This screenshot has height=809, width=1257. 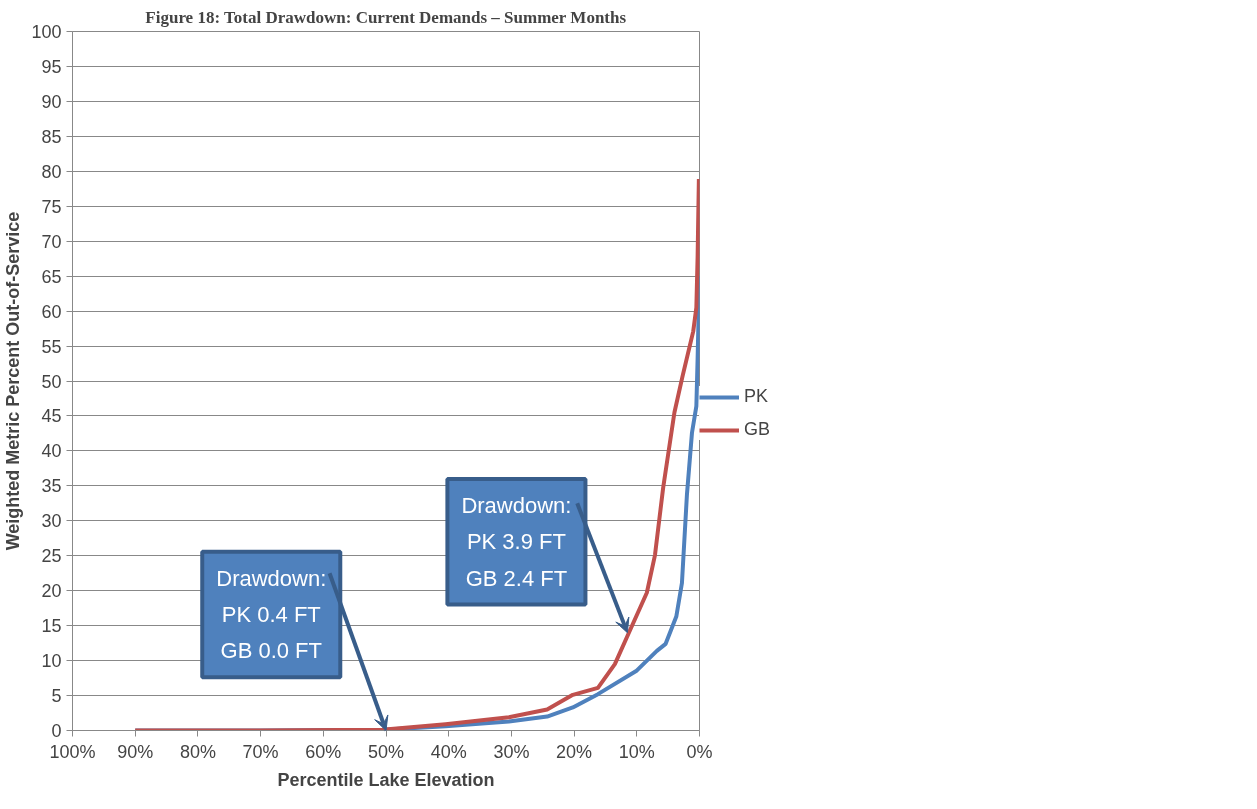 What do you see at coordinates (51, 521) in the screenshot?
I see `y-tick-label: 30` at bounding box center [51, 521].